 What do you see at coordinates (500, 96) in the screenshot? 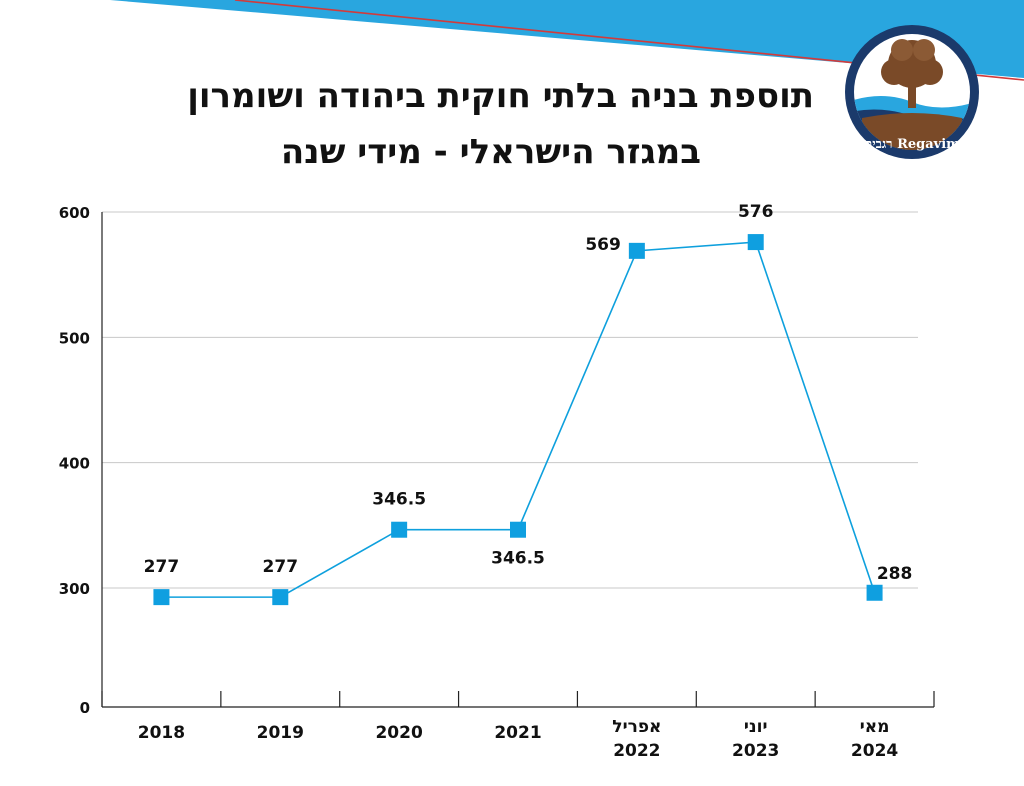
I see `chart-title-line-1: תוספת בניה בלתי חוקית ביהודה ושומרון` at bounding box center [500, 96].